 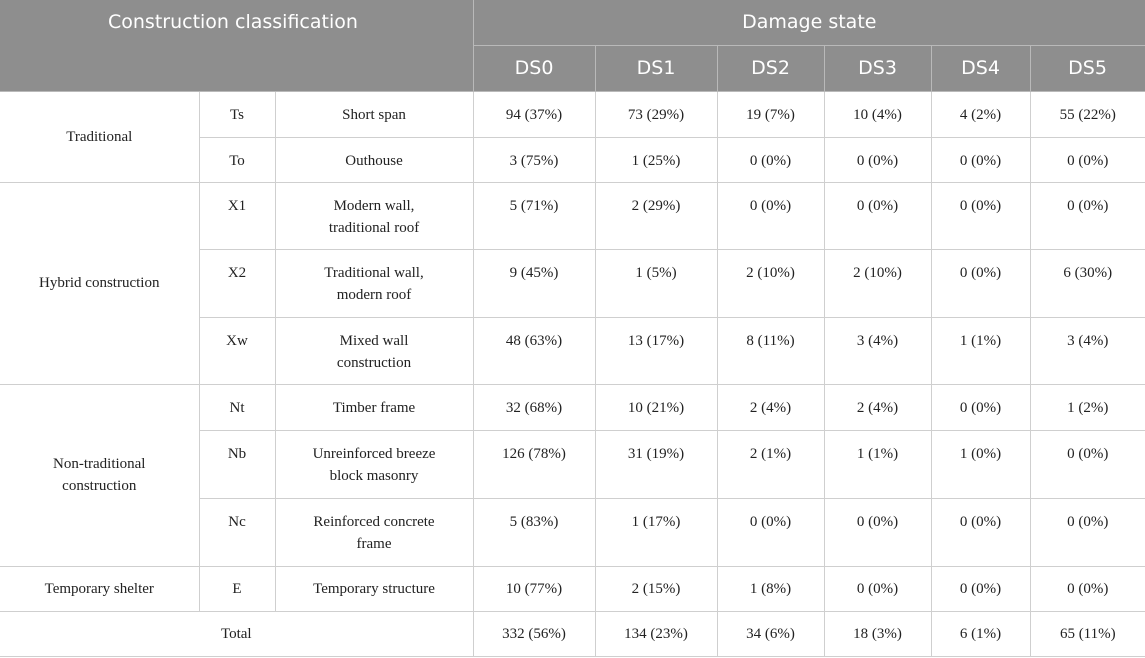 What do you see at coordinates (1087, 407) in the screenshot?
I see `cell-ds5: 1 (2%)` at bounding box center [1087, 407].